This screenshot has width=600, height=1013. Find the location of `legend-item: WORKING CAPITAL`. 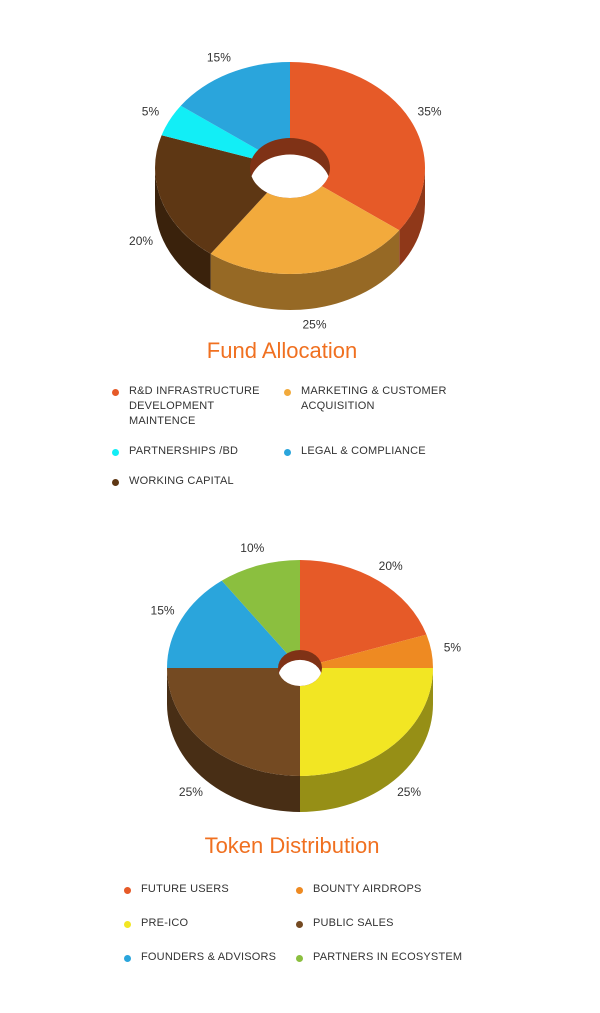

legend-item: WORKING CAPITAL is located at coordinates (198, 482).